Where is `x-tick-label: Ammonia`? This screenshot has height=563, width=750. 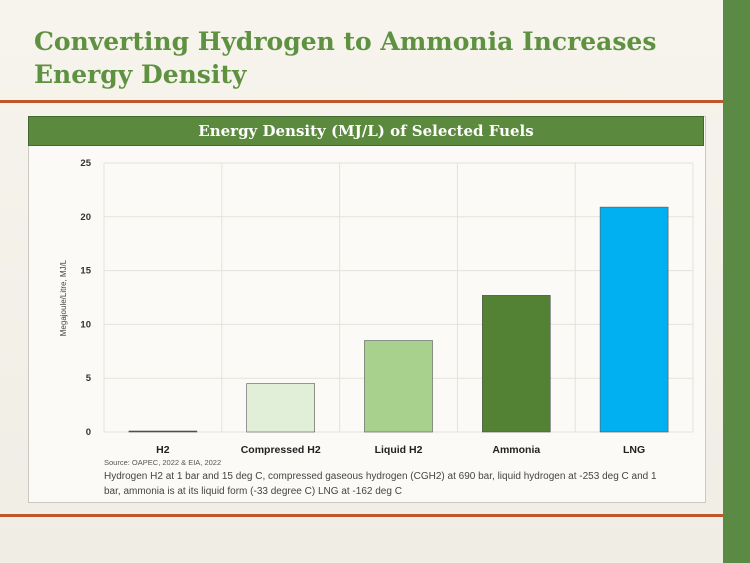 x-tick-label: Ammonia is located at coordinates (516, 450).